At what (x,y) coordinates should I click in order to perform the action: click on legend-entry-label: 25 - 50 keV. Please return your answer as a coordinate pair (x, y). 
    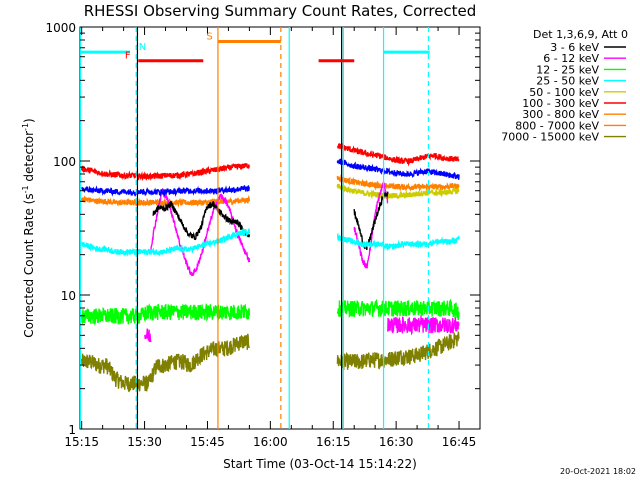
    Looking at the image, I should click on (567, 81).